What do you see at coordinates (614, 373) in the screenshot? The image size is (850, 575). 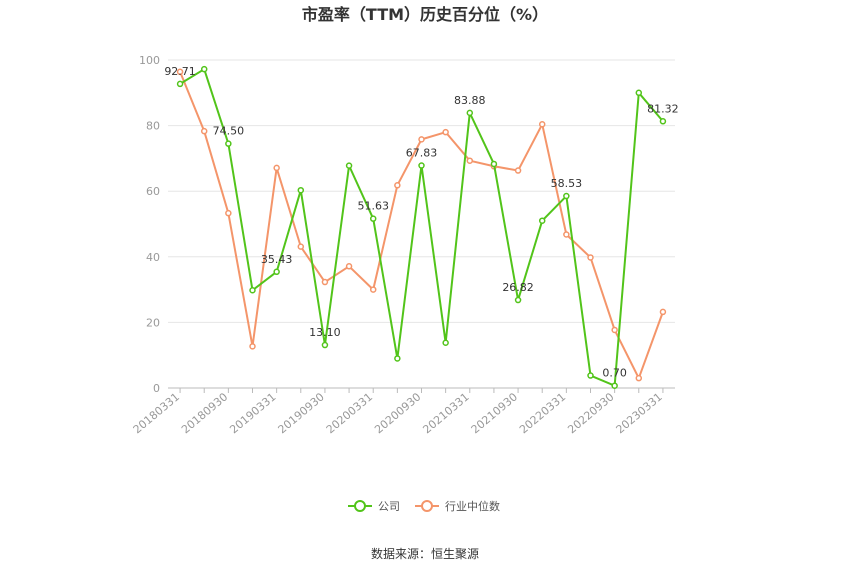 I see `data-label: 0.70` at bounding box center [614, 373].